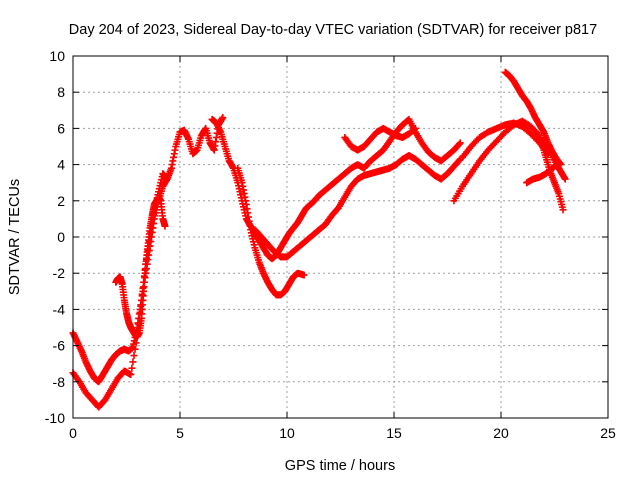 The height and width of the screenshot is (480, 640). I want to click on y-tick-label: 8, so click(61, 92).